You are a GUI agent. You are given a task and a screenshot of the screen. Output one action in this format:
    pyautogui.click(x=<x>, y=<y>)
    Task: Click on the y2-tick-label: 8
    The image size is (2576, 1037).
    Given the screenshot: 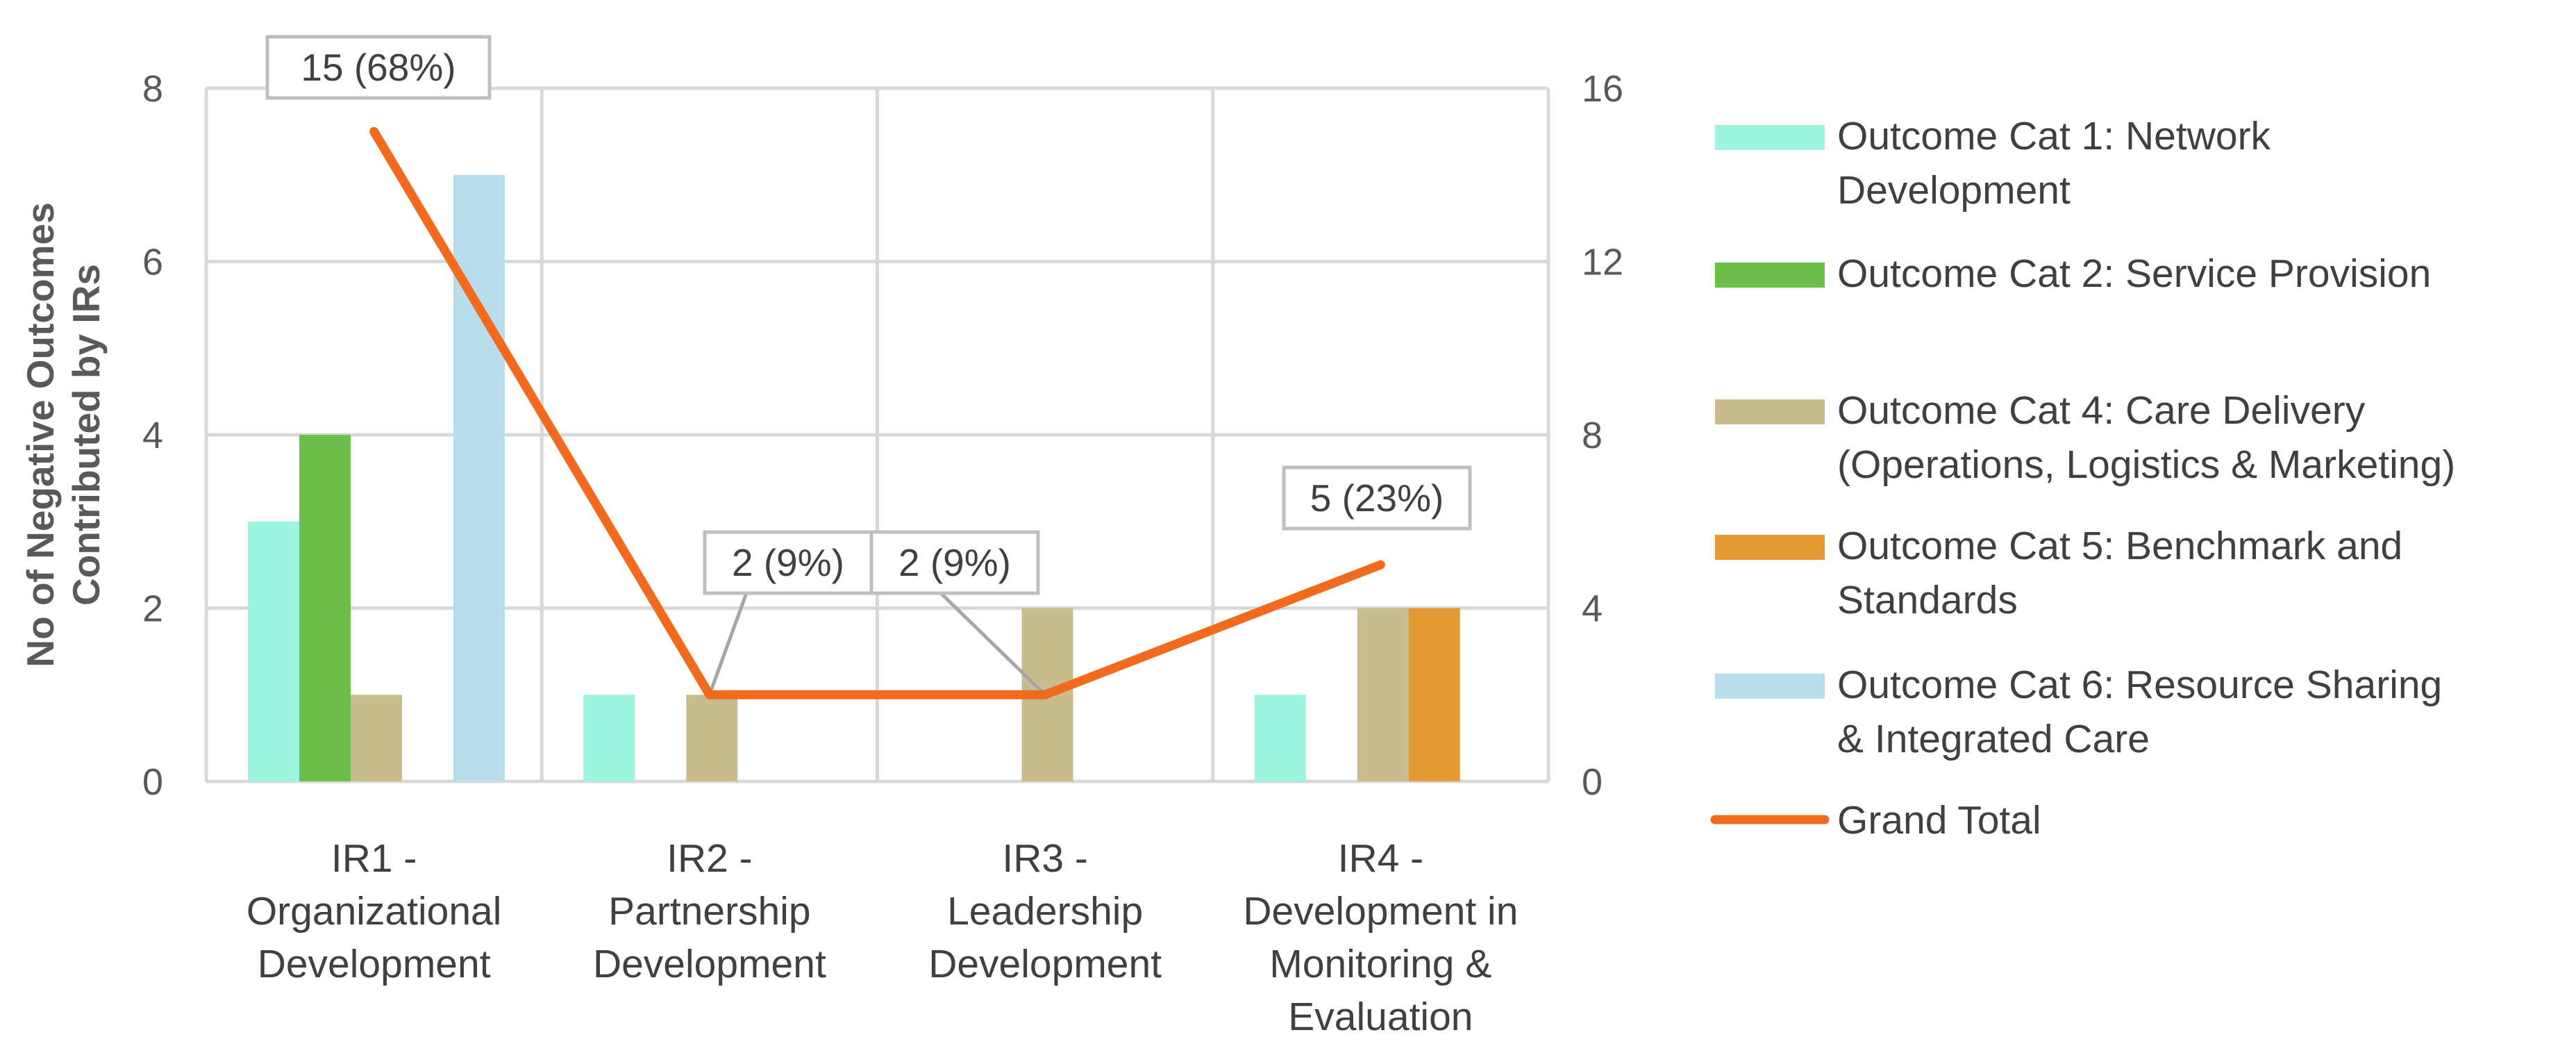 What is the action you would take?
    pyautogui.click(x=1592, y=435)
    